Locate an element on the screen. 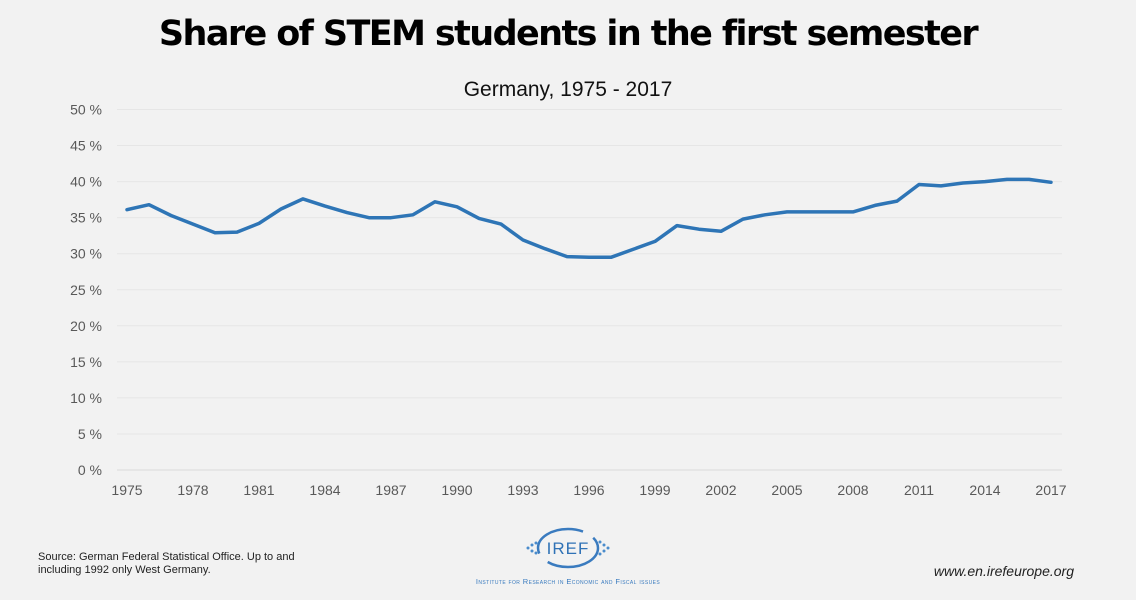 Image resolution: width=1136 pixels, height=600 pixels. chart-subtitle: Germany, 1975 - 2017 is located at coordinates (568, 89).